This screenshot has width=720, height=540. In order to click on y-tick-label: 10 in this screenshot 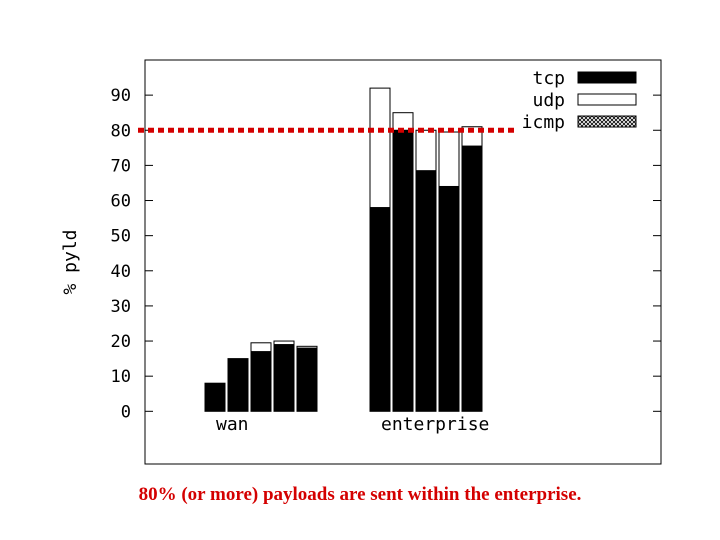, I will do `click(121, 377)`.